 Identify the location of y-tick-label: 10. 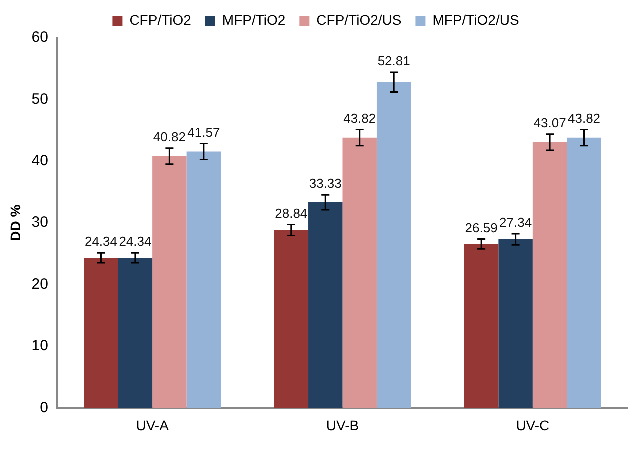
(40, 346).